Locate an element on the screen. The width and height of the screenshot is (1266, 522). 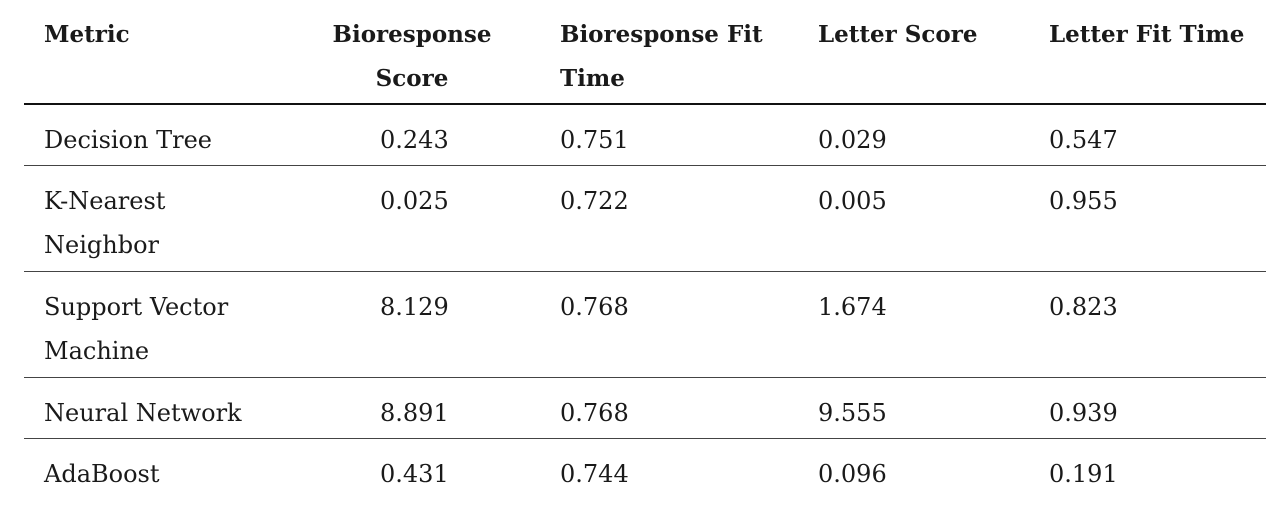
bioresponse-fit-time-cell: 0.744 is located at coordinates (594, 474).